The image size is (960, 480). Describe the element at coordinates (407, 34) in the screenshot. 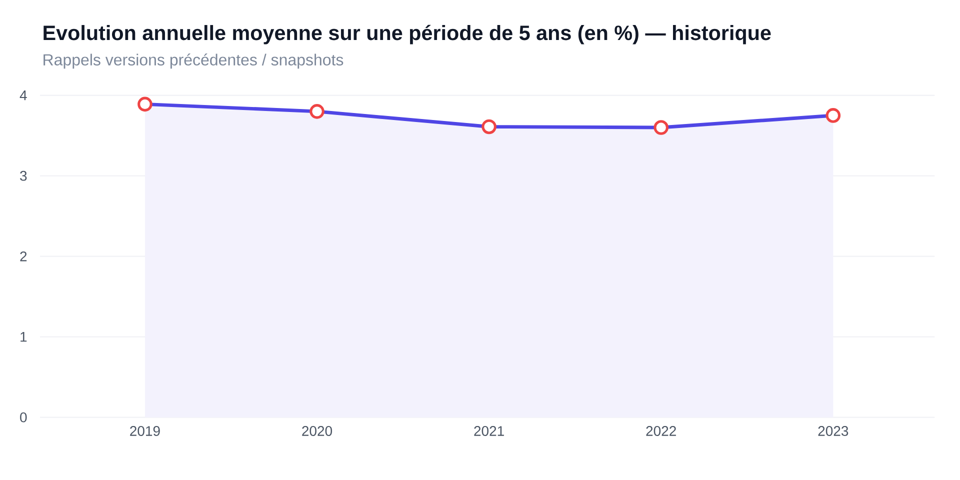

I see `chart-title: Evolution annuelle moyenne sur une période de 5 ans (en %) — historique` at that location.